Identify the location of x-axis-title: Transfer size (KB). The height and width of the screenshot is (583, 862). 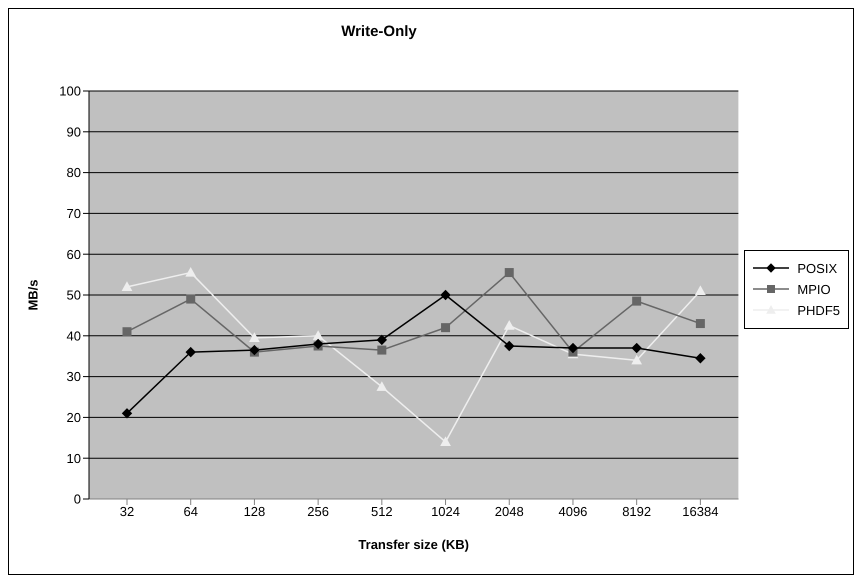
(413, 544).